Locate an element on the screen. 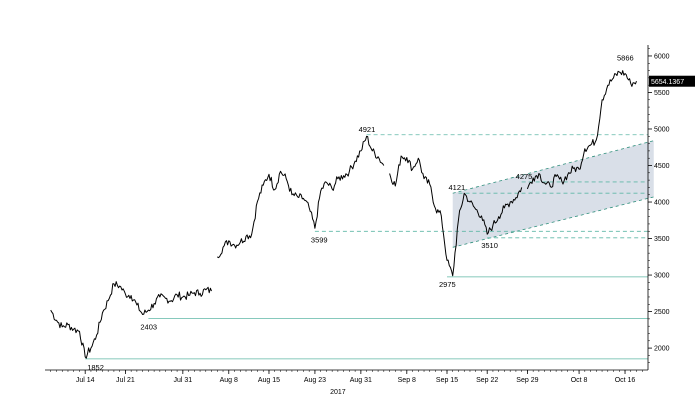  last-value-group: 5654.1367 is located at coordinates (672, 81).